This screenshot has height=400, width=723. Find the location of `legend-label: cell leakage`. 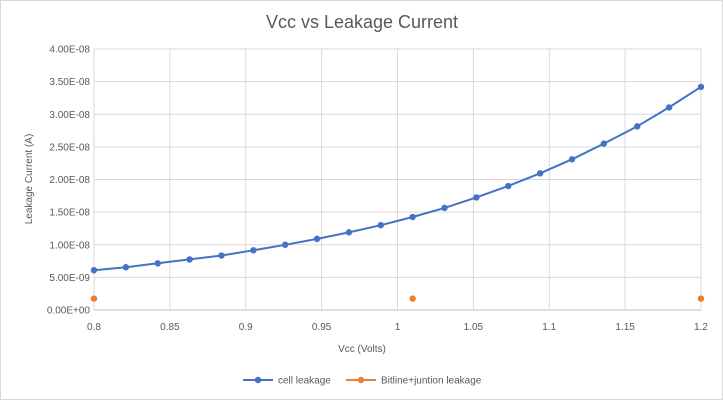

legend-label: cell leakage is located at coordinates (304, 381).